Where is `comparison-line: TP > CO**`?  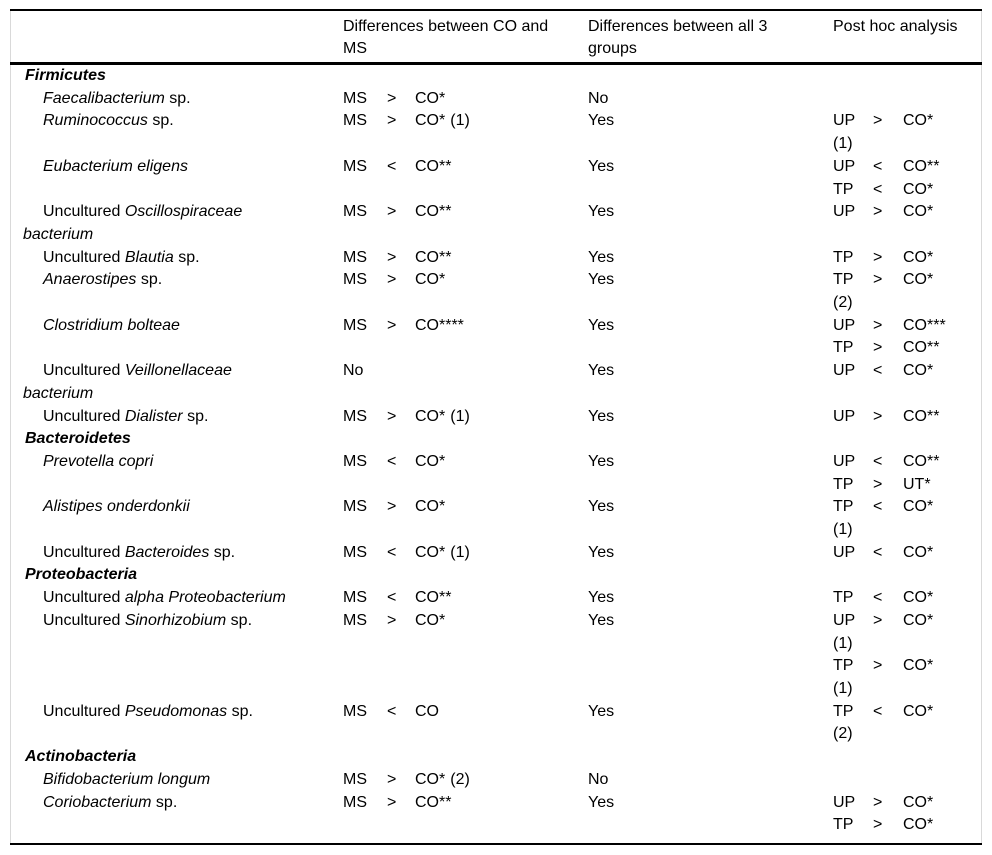
comparison-line: TP > CO** is located at coordinates (908, 348).